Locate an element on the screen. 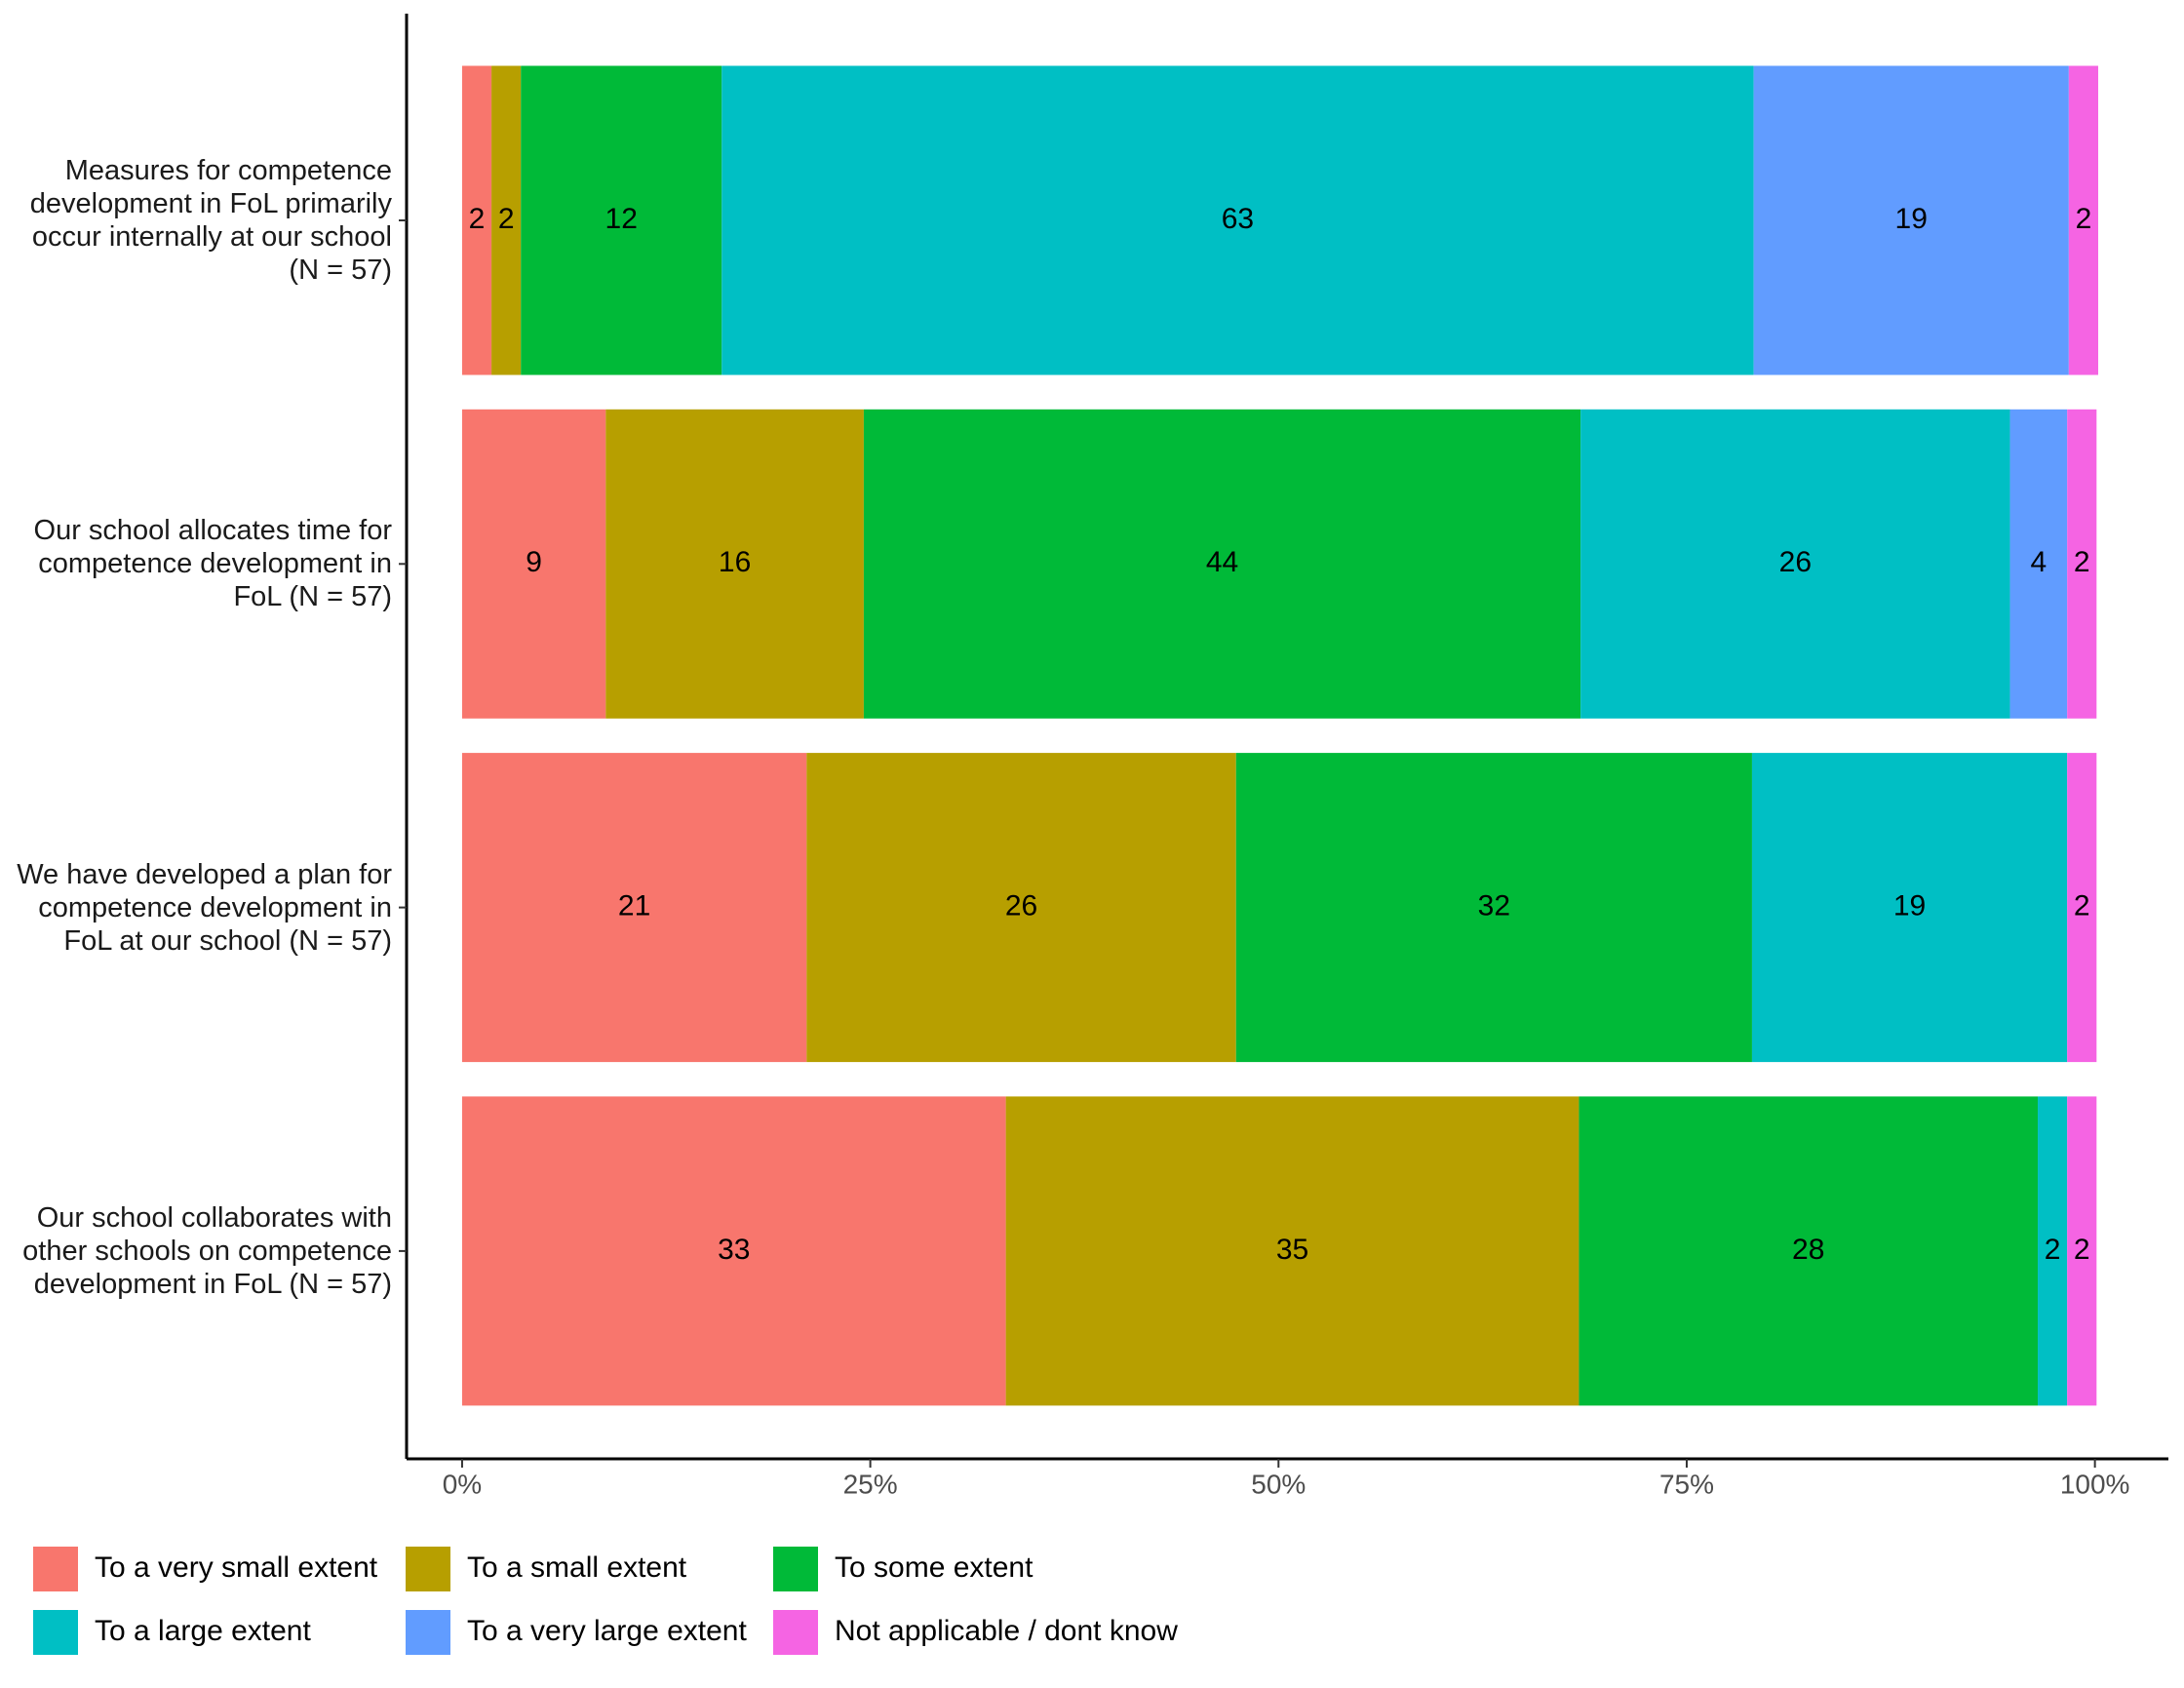 This screenshot has height=1688, width=2184. data-label: 28 is located at coordinates (1808, 1250).